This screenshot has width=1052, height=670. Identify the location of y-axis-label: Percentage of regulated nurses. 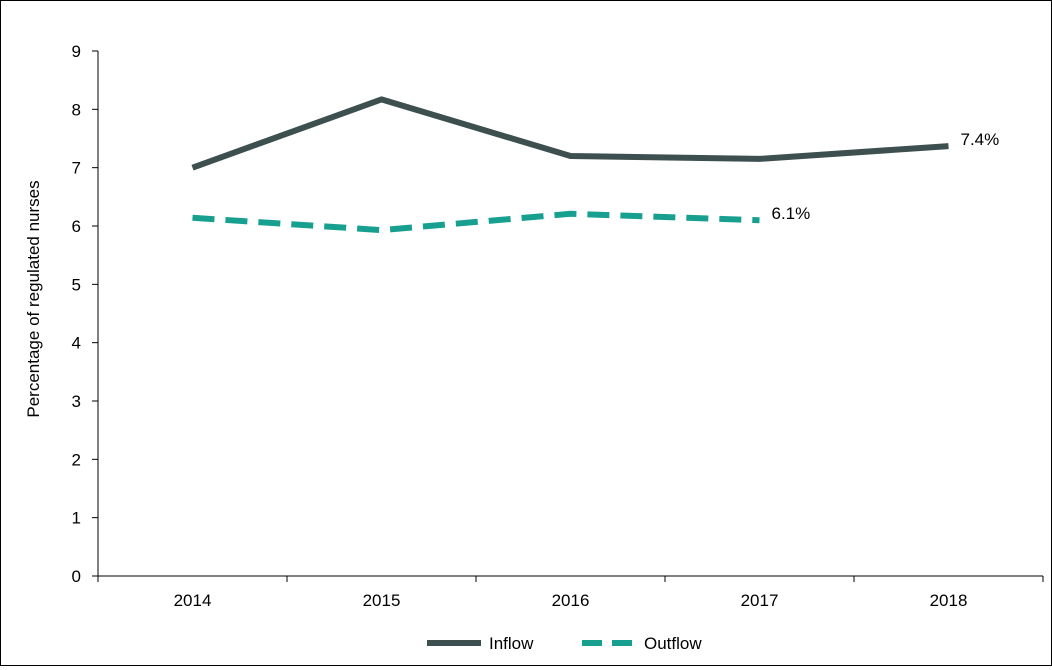
(33, 298).